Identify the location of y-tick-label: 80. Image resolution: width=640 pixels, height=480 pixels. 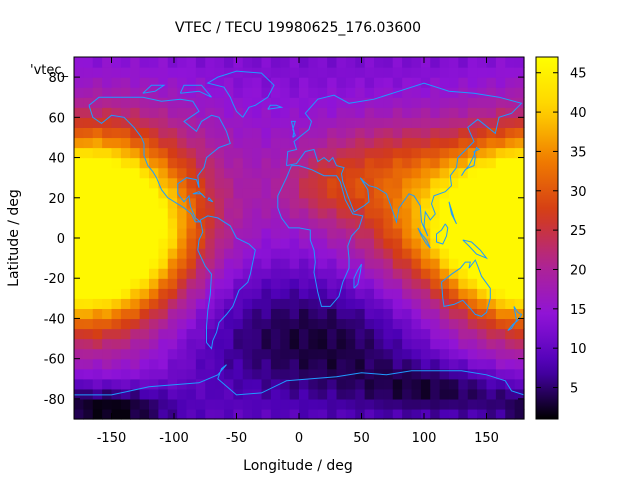
(56, 78).